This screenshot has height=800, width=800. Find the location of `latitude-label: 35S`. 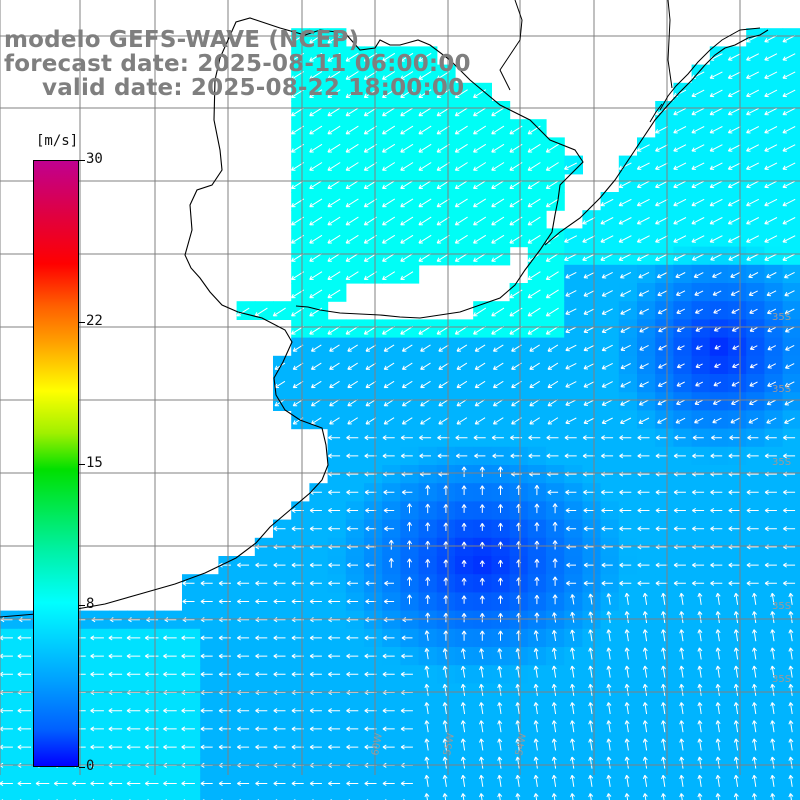

latitude-label: 35S is located at coordinates (781, 389).